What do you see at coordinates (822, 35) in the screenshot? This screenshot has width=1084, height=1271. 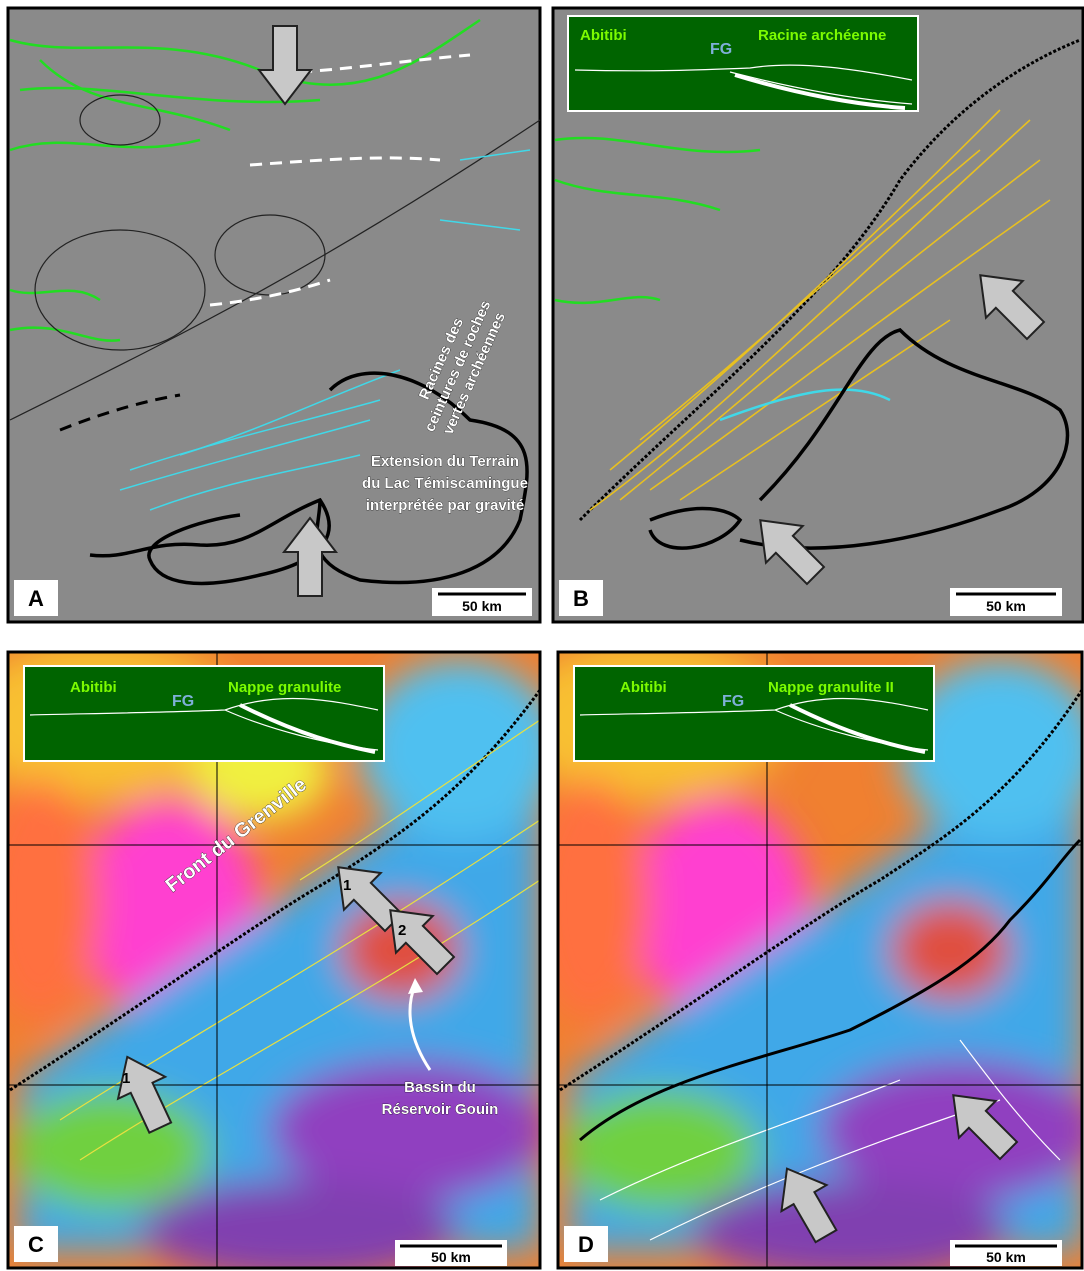 I see `inset-label: Racine archéenne` at bounding box center [822, 35].